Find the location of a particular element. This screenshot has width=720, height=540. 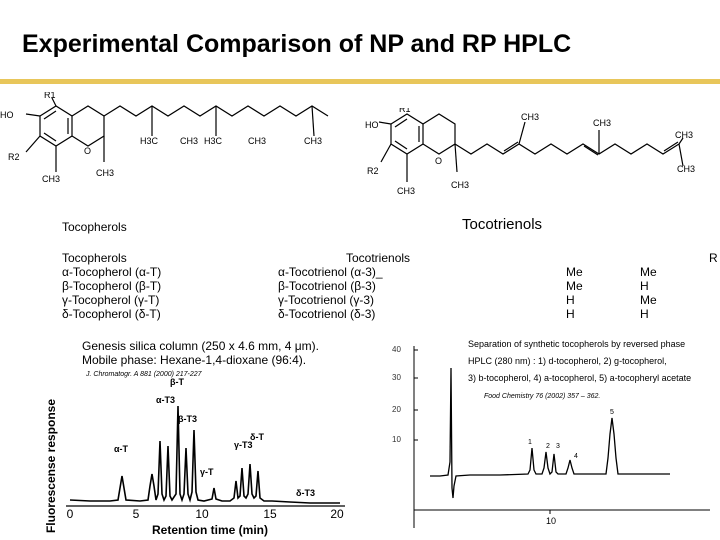

ch3-label-c: CH3 is located at coordinates (684, 135).